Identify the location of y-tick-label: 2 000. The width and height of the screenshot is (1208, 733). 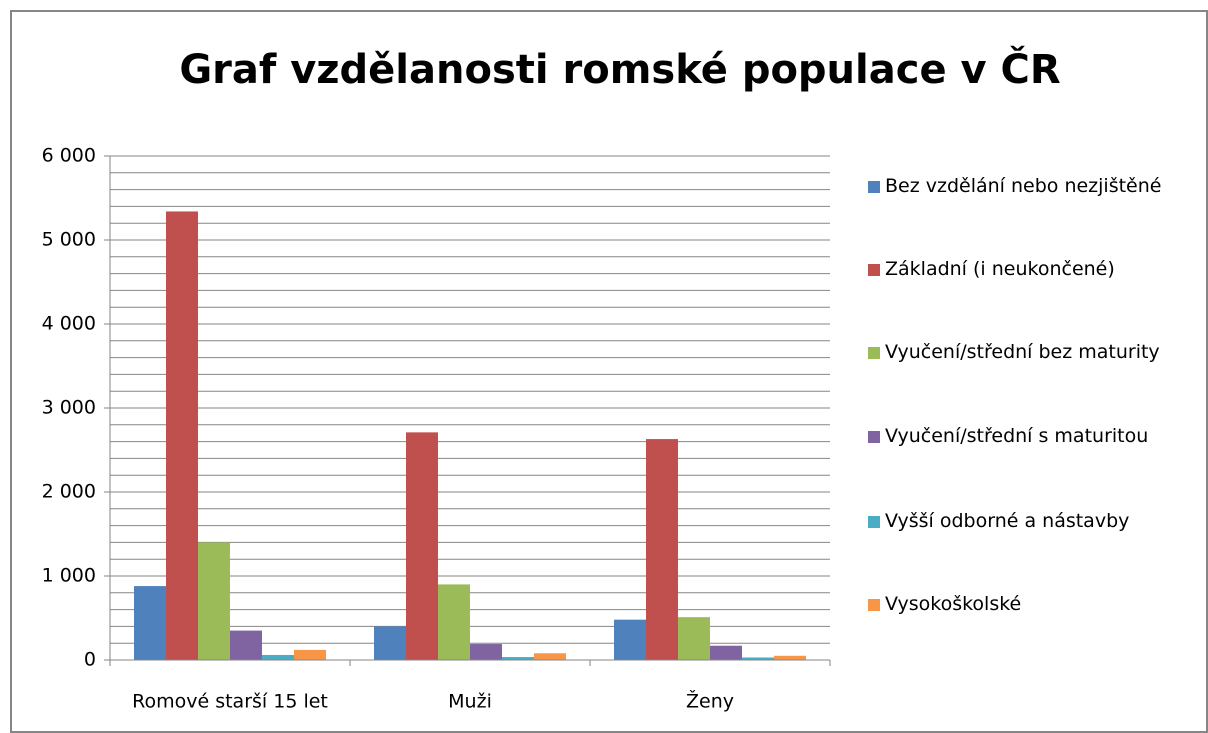
(69, 492).